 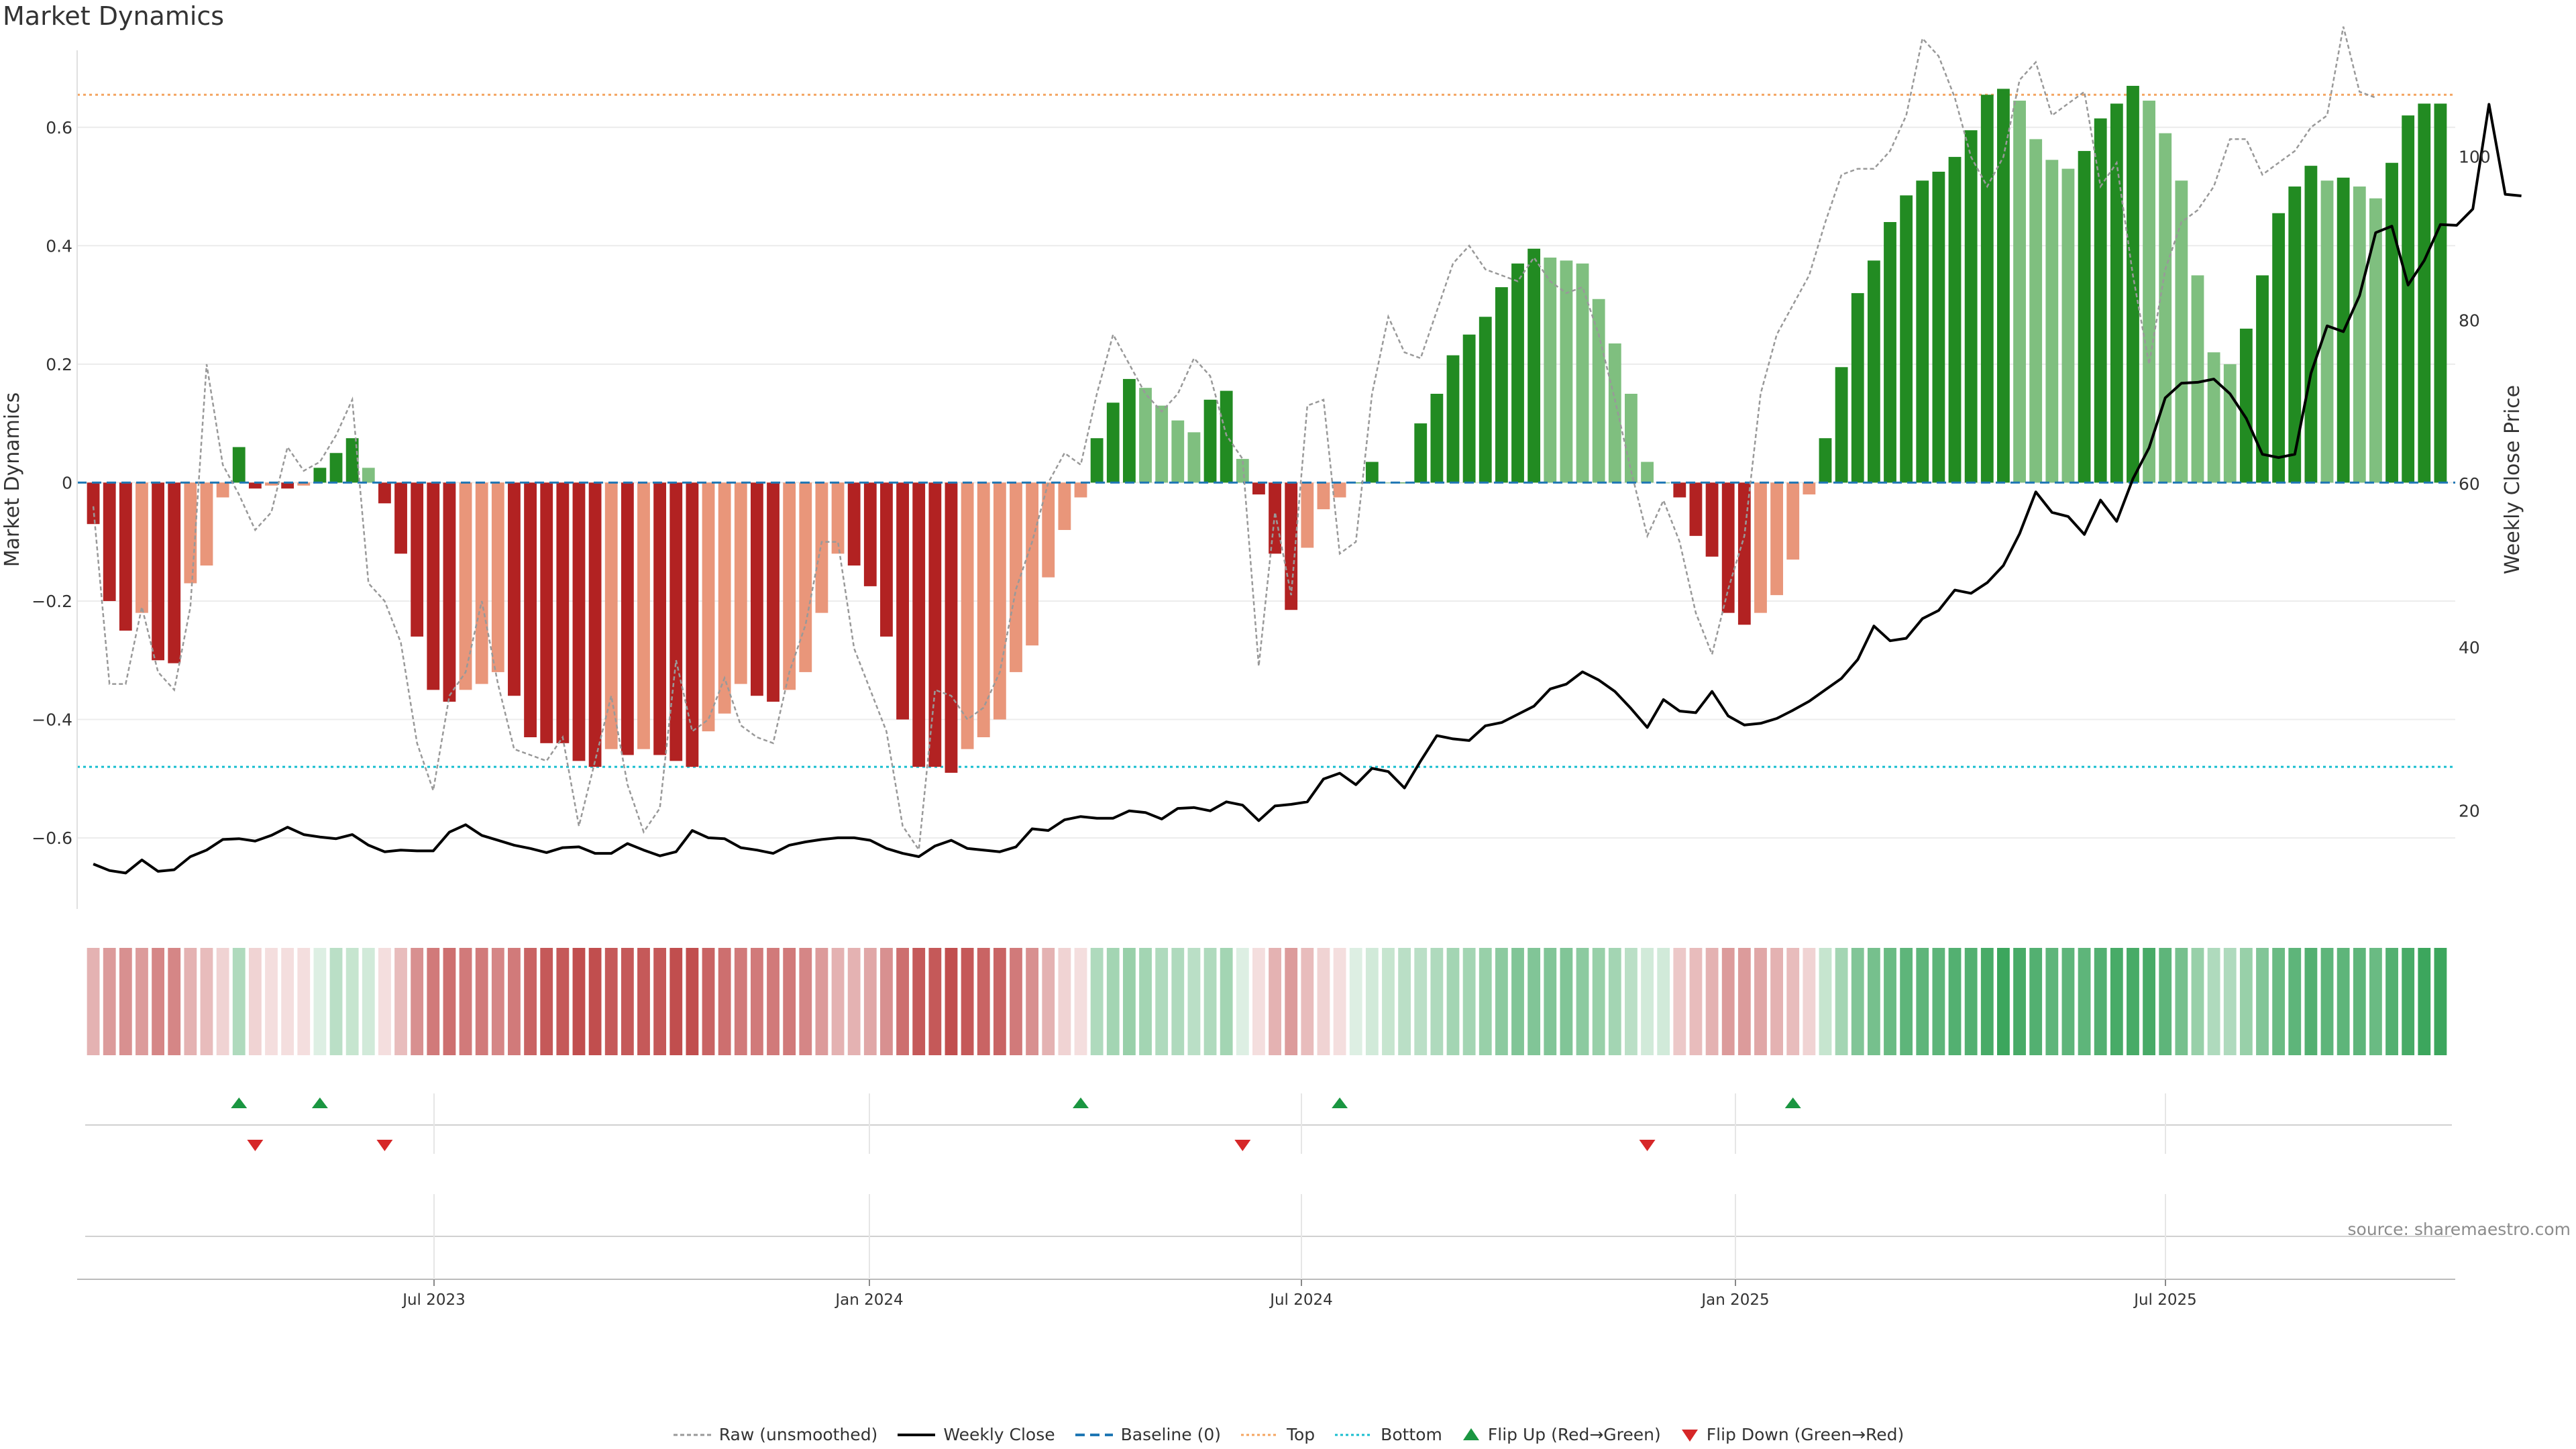 I want to click on chart-title: Market Dynamics, so click(x=114, y=16).